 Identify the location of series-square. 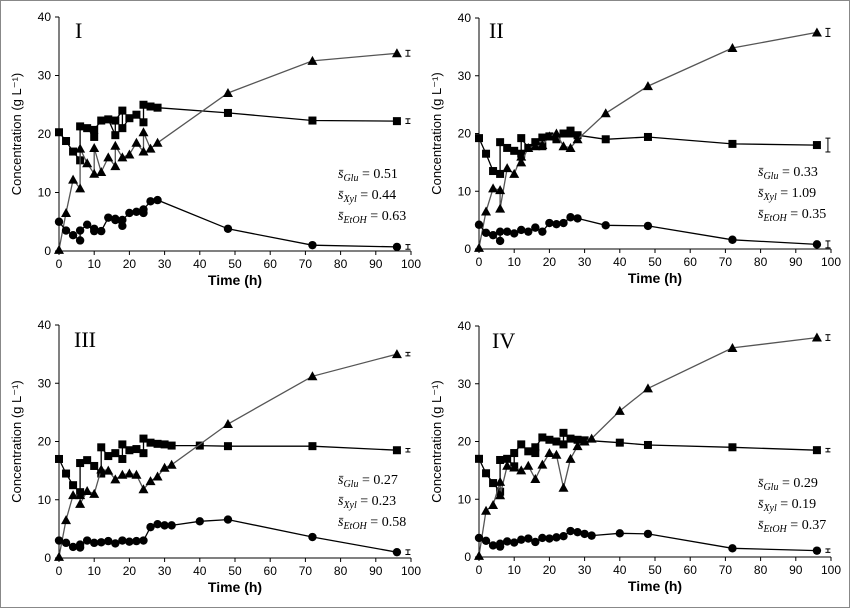
(233, 132).